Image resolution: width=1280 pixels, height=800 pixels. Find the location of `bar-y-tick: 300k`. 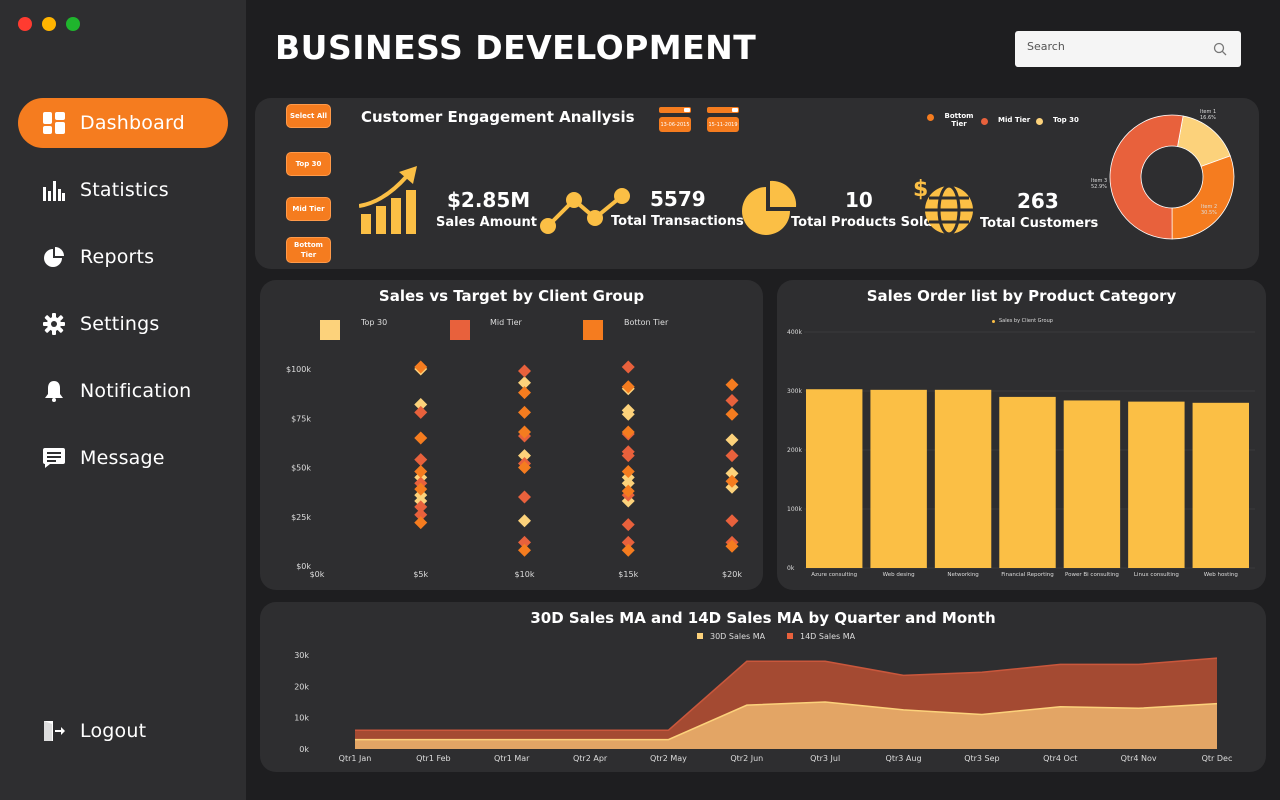

bar-y-tick: 300k is located at coordinates (794, 391).